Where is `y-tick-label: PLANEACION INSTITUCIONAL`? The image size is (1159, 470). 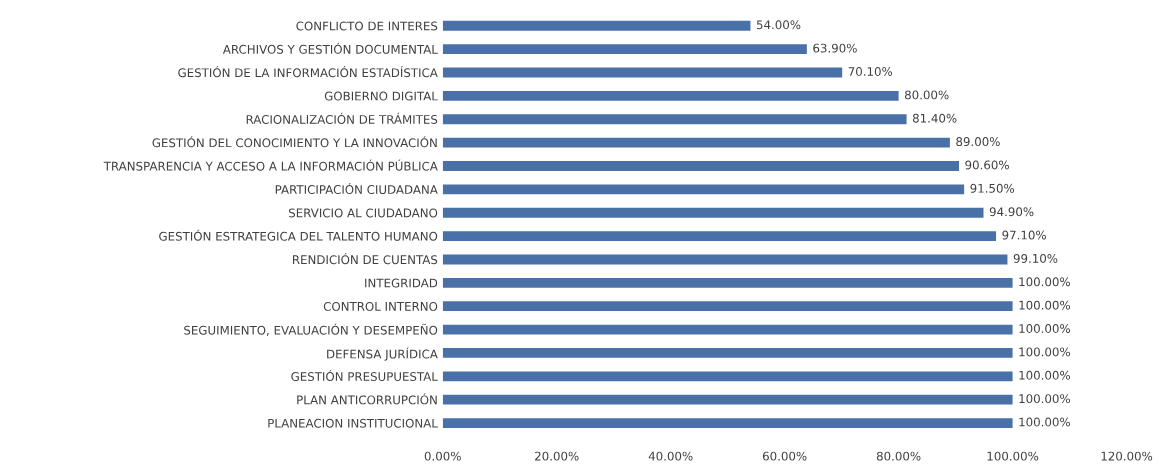
y-tick-label: PLANEACION INSTITUCIONAL is located at coordinates (353, 423).